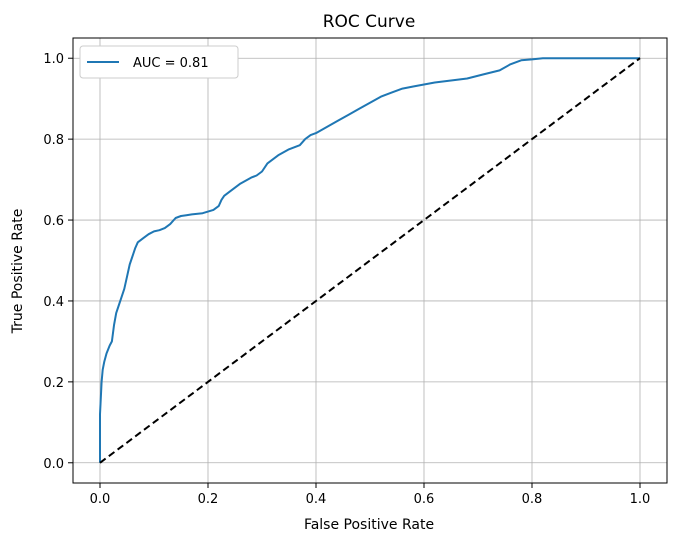  Describe the element at coordinates (208, 499) in the screenshot. I see `x-tick-label: 0.2` at that location.